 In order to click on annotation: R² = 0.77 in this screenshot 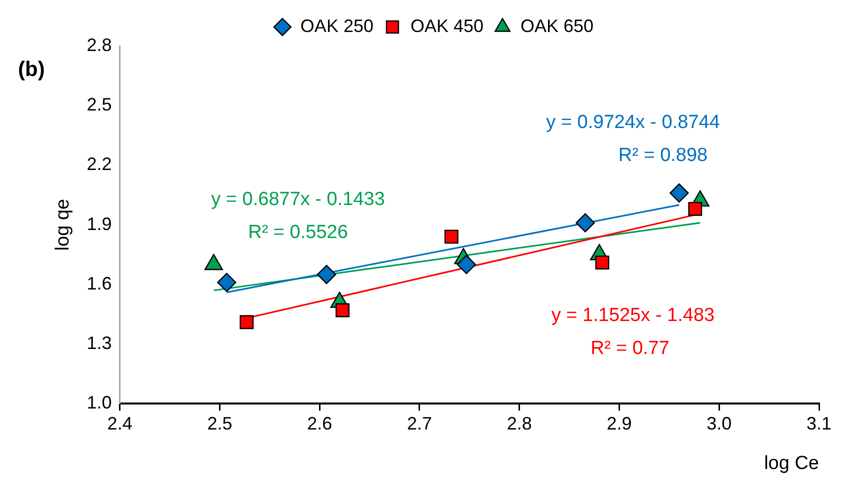, I will do `click(630, 349)`.